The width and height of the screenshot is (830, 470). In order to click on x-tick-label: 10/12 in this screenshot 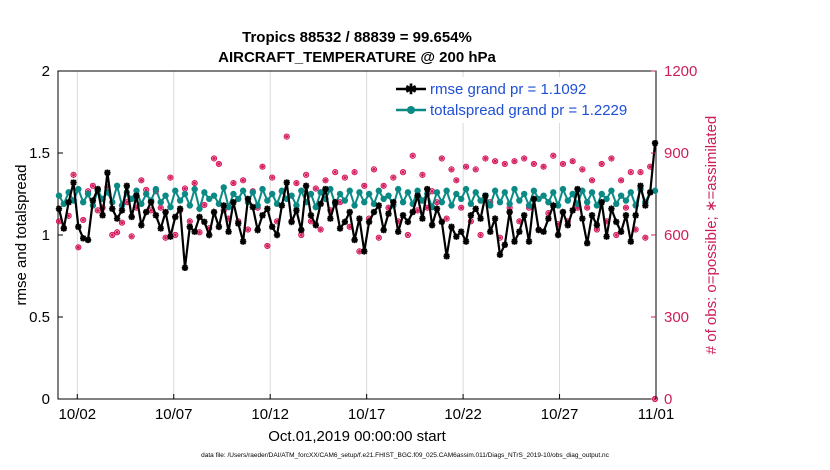, I will do `click(270, 414)`.